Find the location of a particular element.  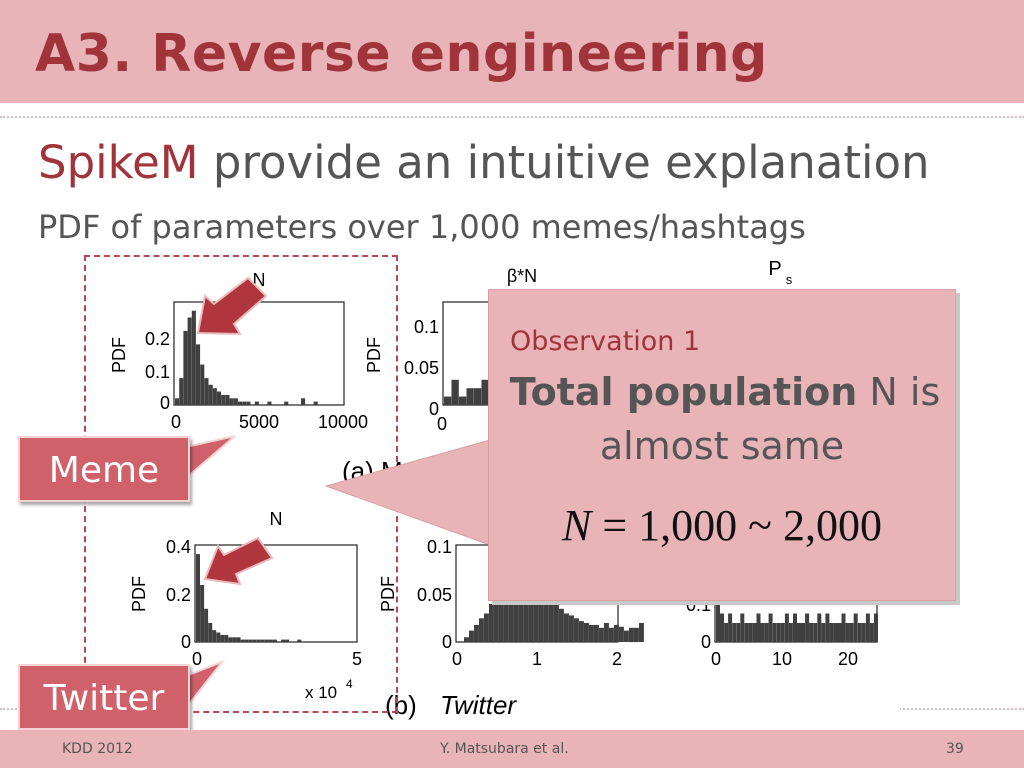

footer-bar is located at coordinates (512, 749).